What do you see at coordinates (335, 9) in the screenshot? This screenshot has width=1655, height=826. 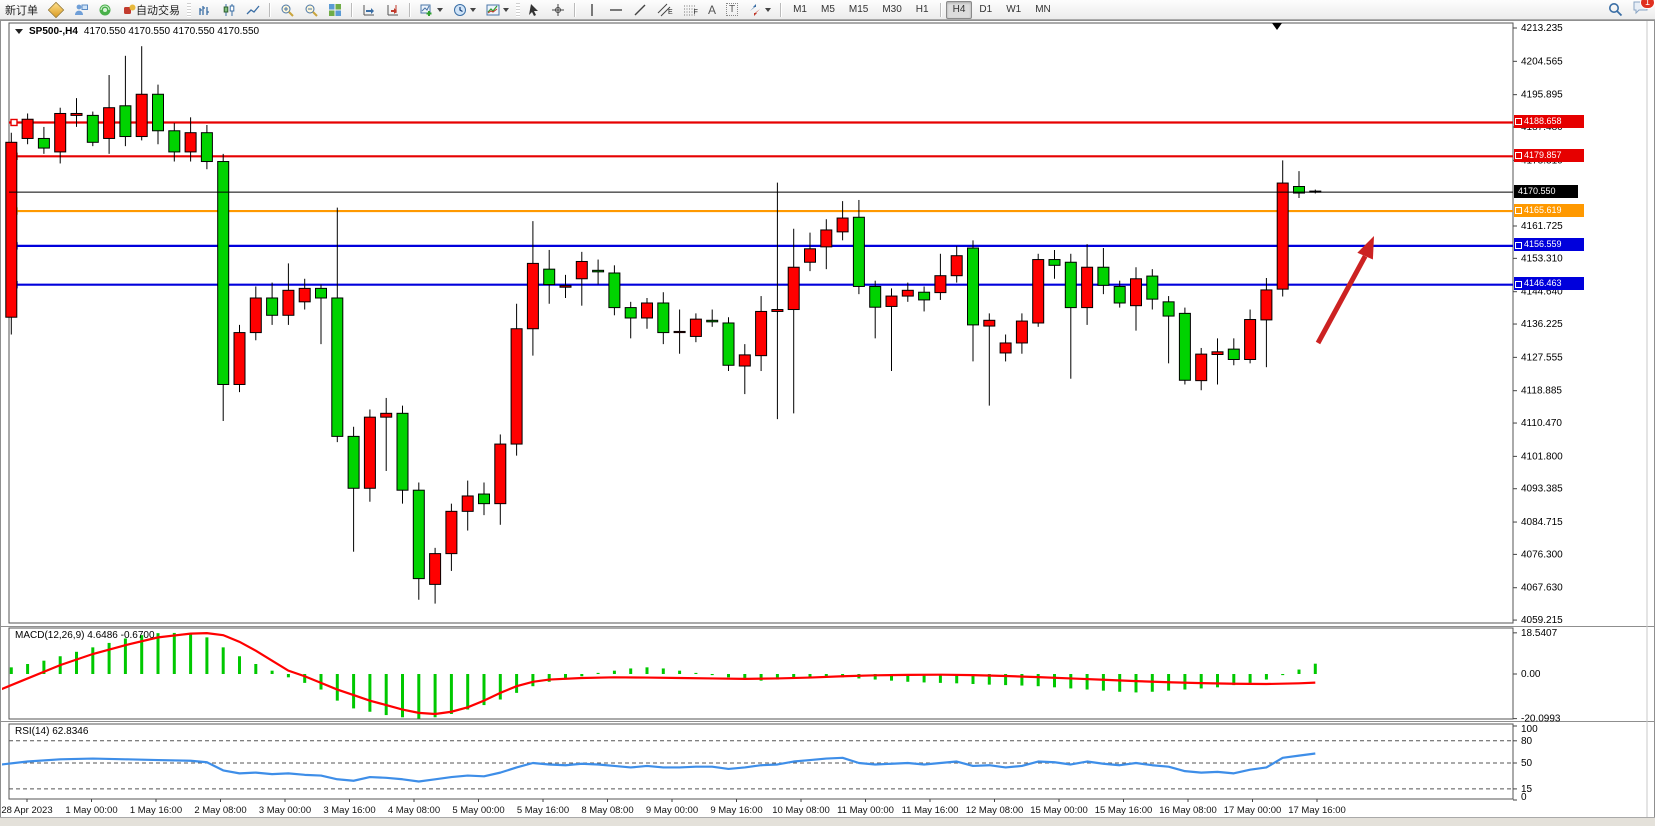 I see `tile-windows-button` at bounding box center [335, 9].